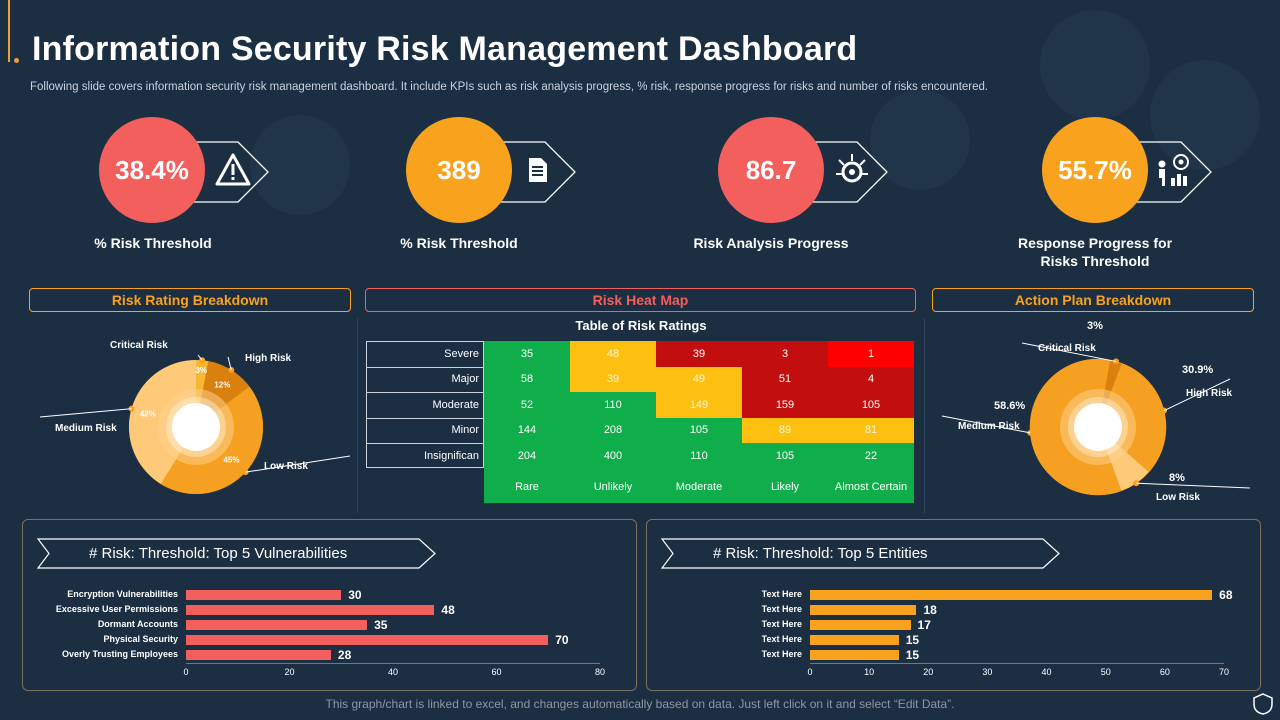  I want to click on heat-map-row-label: Moderate, so click(455, 405).